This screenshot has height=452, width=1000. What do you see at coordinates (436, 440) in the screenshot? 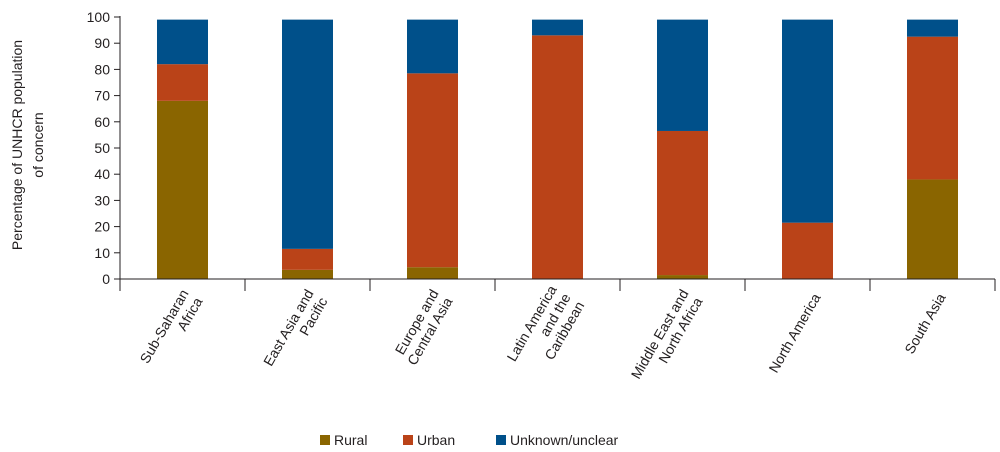
I see `legend-label: Urban` at bounding box center [436, 440].